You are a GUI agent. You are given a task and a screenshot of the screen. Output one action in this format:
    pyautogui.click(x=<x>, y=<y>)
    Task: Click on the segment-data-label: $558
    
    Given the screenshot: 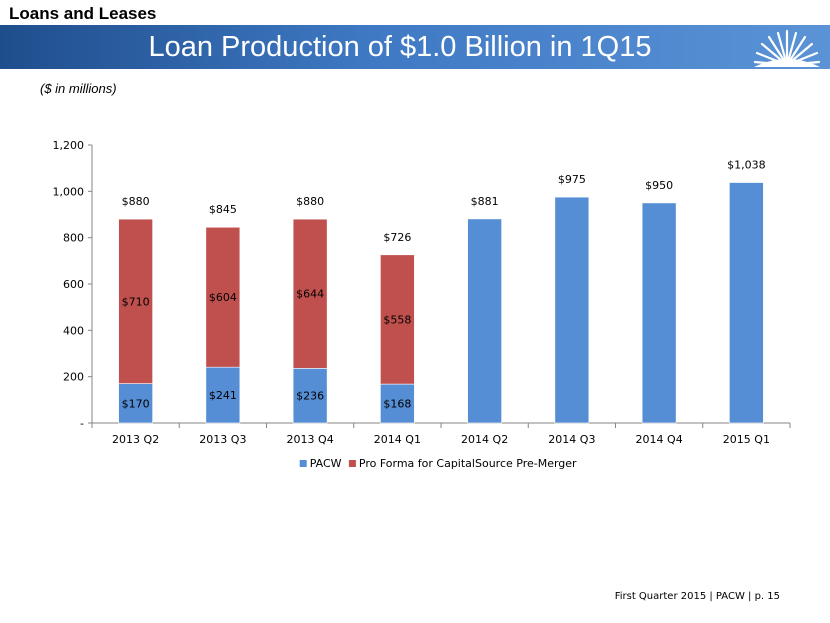 What is the action you would take?
    pyautogui.click(x=397, y=319)
    